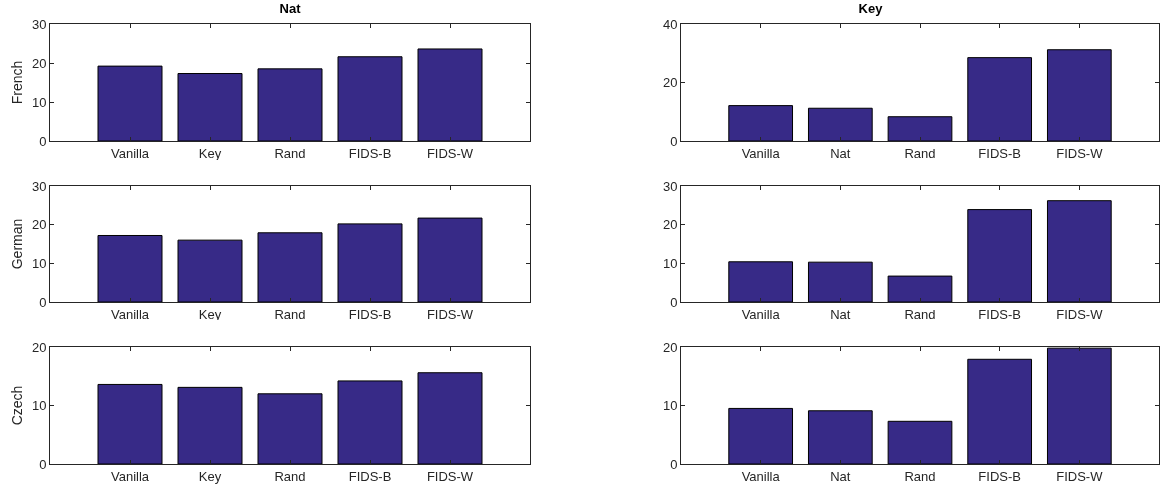 This screenshot has height=491, width=1161. What do you see at coordinates (290, 9) in the screenshot?
I see `chart-title: Nat` at bounding box center [290, 9].